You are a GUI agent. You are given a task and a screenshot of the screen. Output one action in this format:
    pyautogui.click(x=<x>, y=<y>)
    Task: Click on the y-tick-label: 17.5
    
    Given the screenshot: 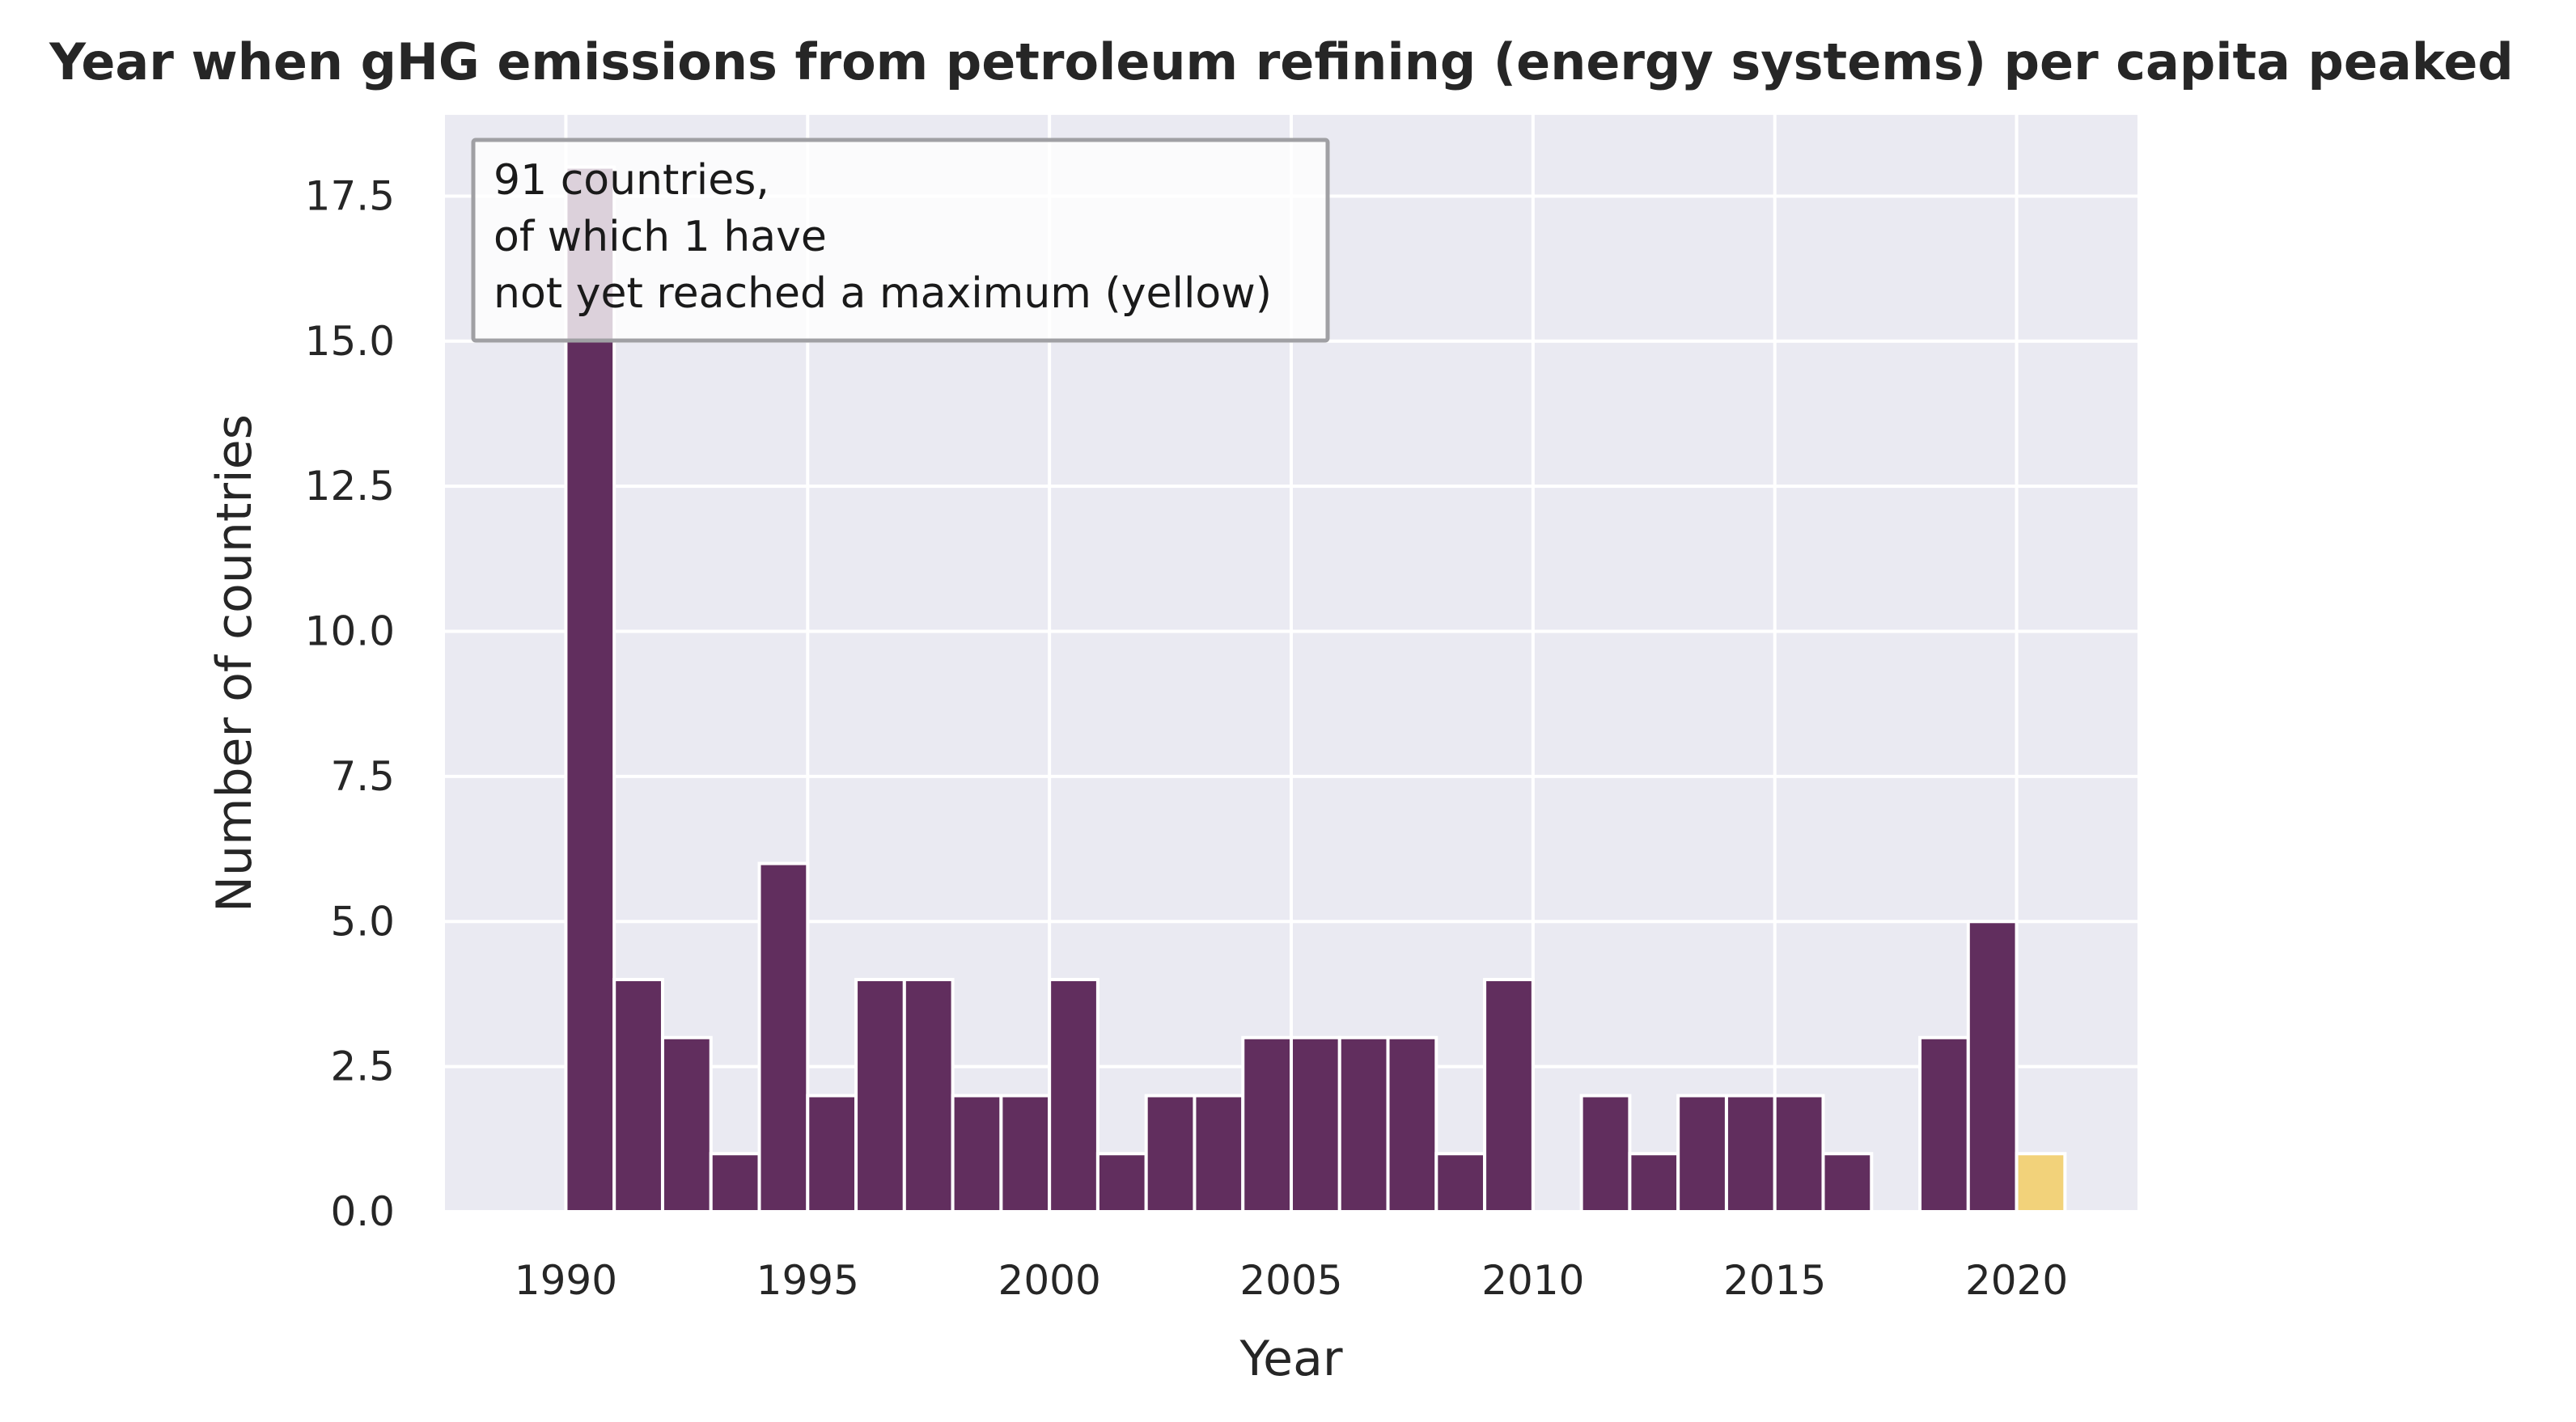 What is the action you would take?
    pyautogui.click(x=350, y=196)
    